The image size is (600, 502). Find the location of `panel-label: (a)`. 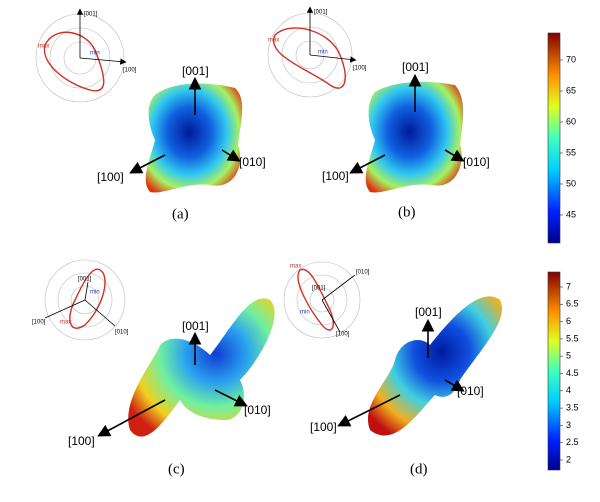

panel-label: (a) is located at coordinates (180, 214).